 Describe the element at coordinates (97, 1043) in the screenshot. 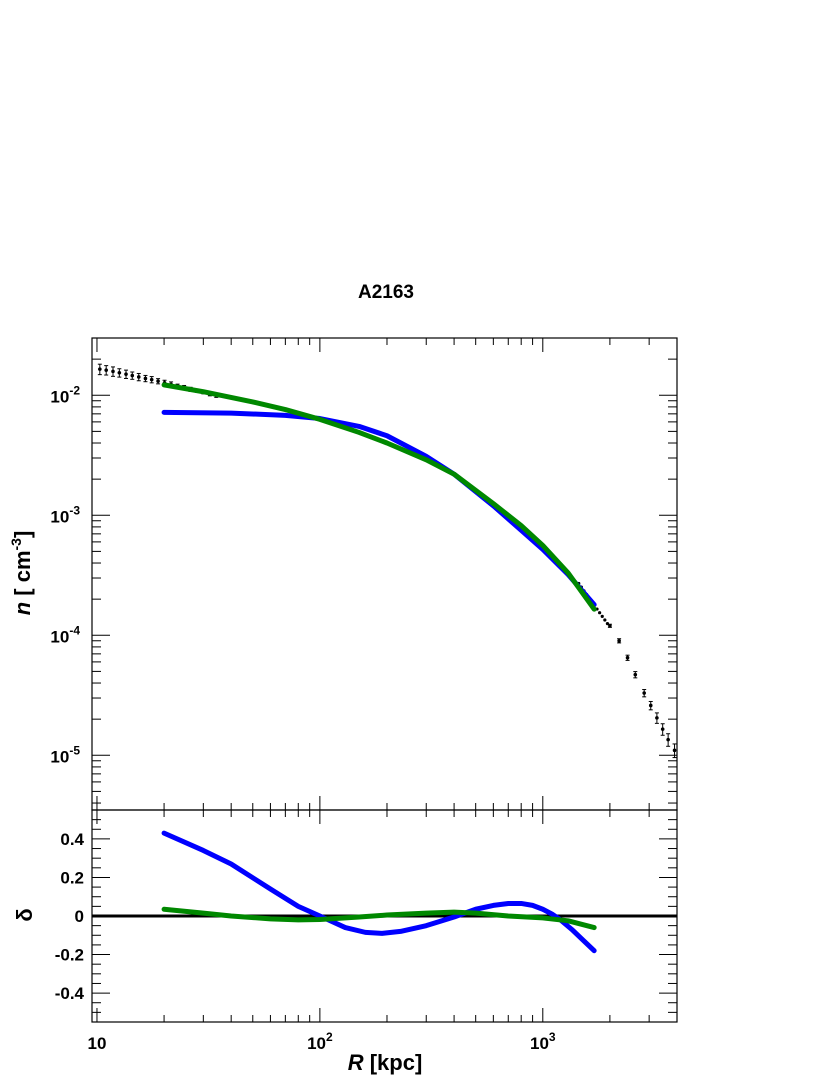

I see `x-tick-label: 10` at that location.